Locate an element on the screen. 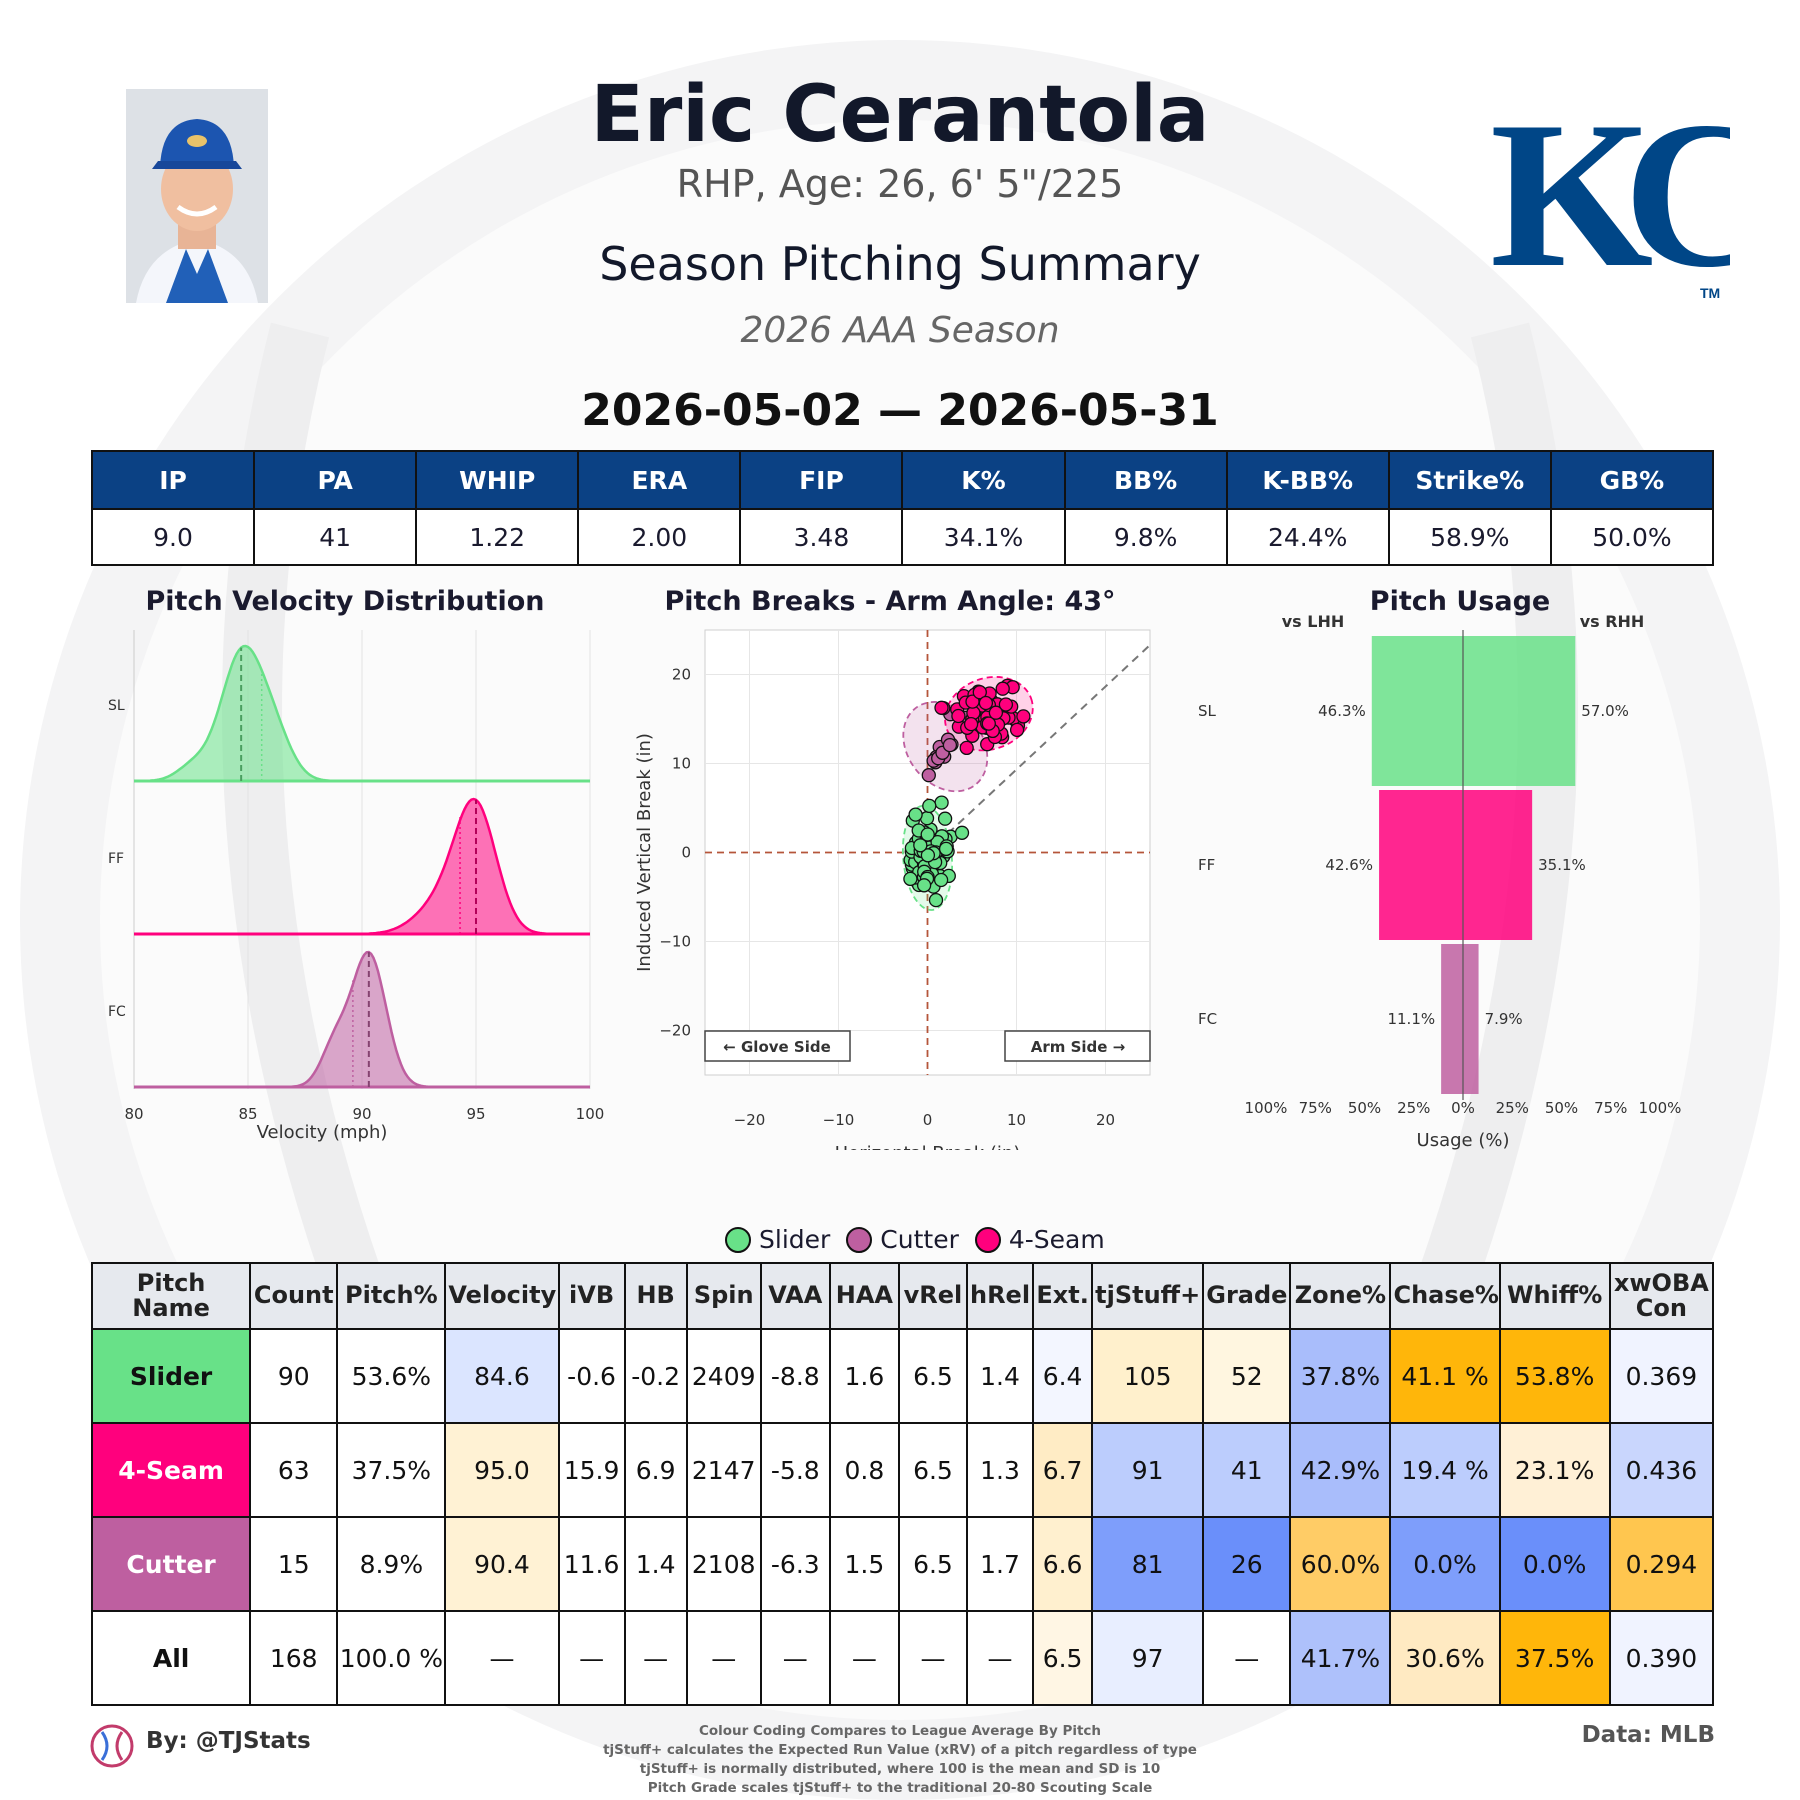 This screenshot has width=1800, height=1800. usage-tick-label: 75% is located at coordinates (1610, 1108).